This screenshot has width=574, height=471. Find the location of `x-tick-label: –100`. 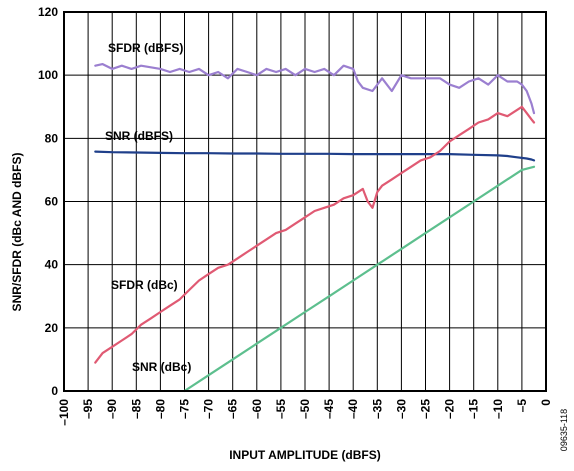

x-tick-label: –100 is located at coordinates (64, 412).